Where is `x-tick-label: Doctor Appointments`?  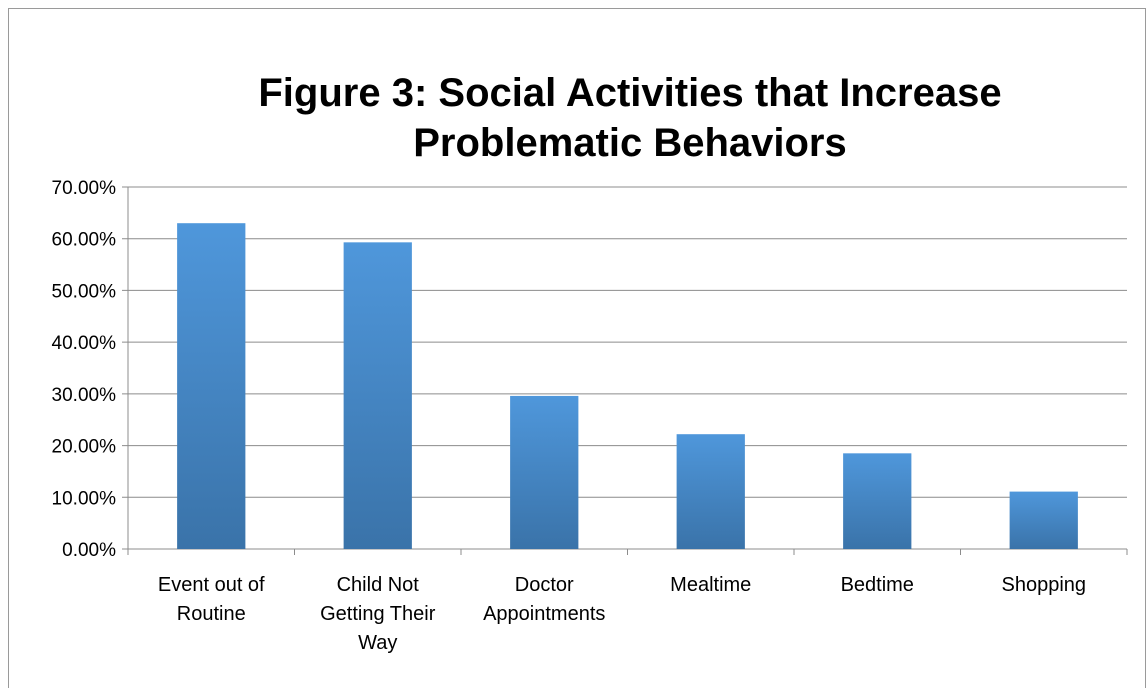
x-tick-label: Doctor Appointments is located at coordinates (544, 599).